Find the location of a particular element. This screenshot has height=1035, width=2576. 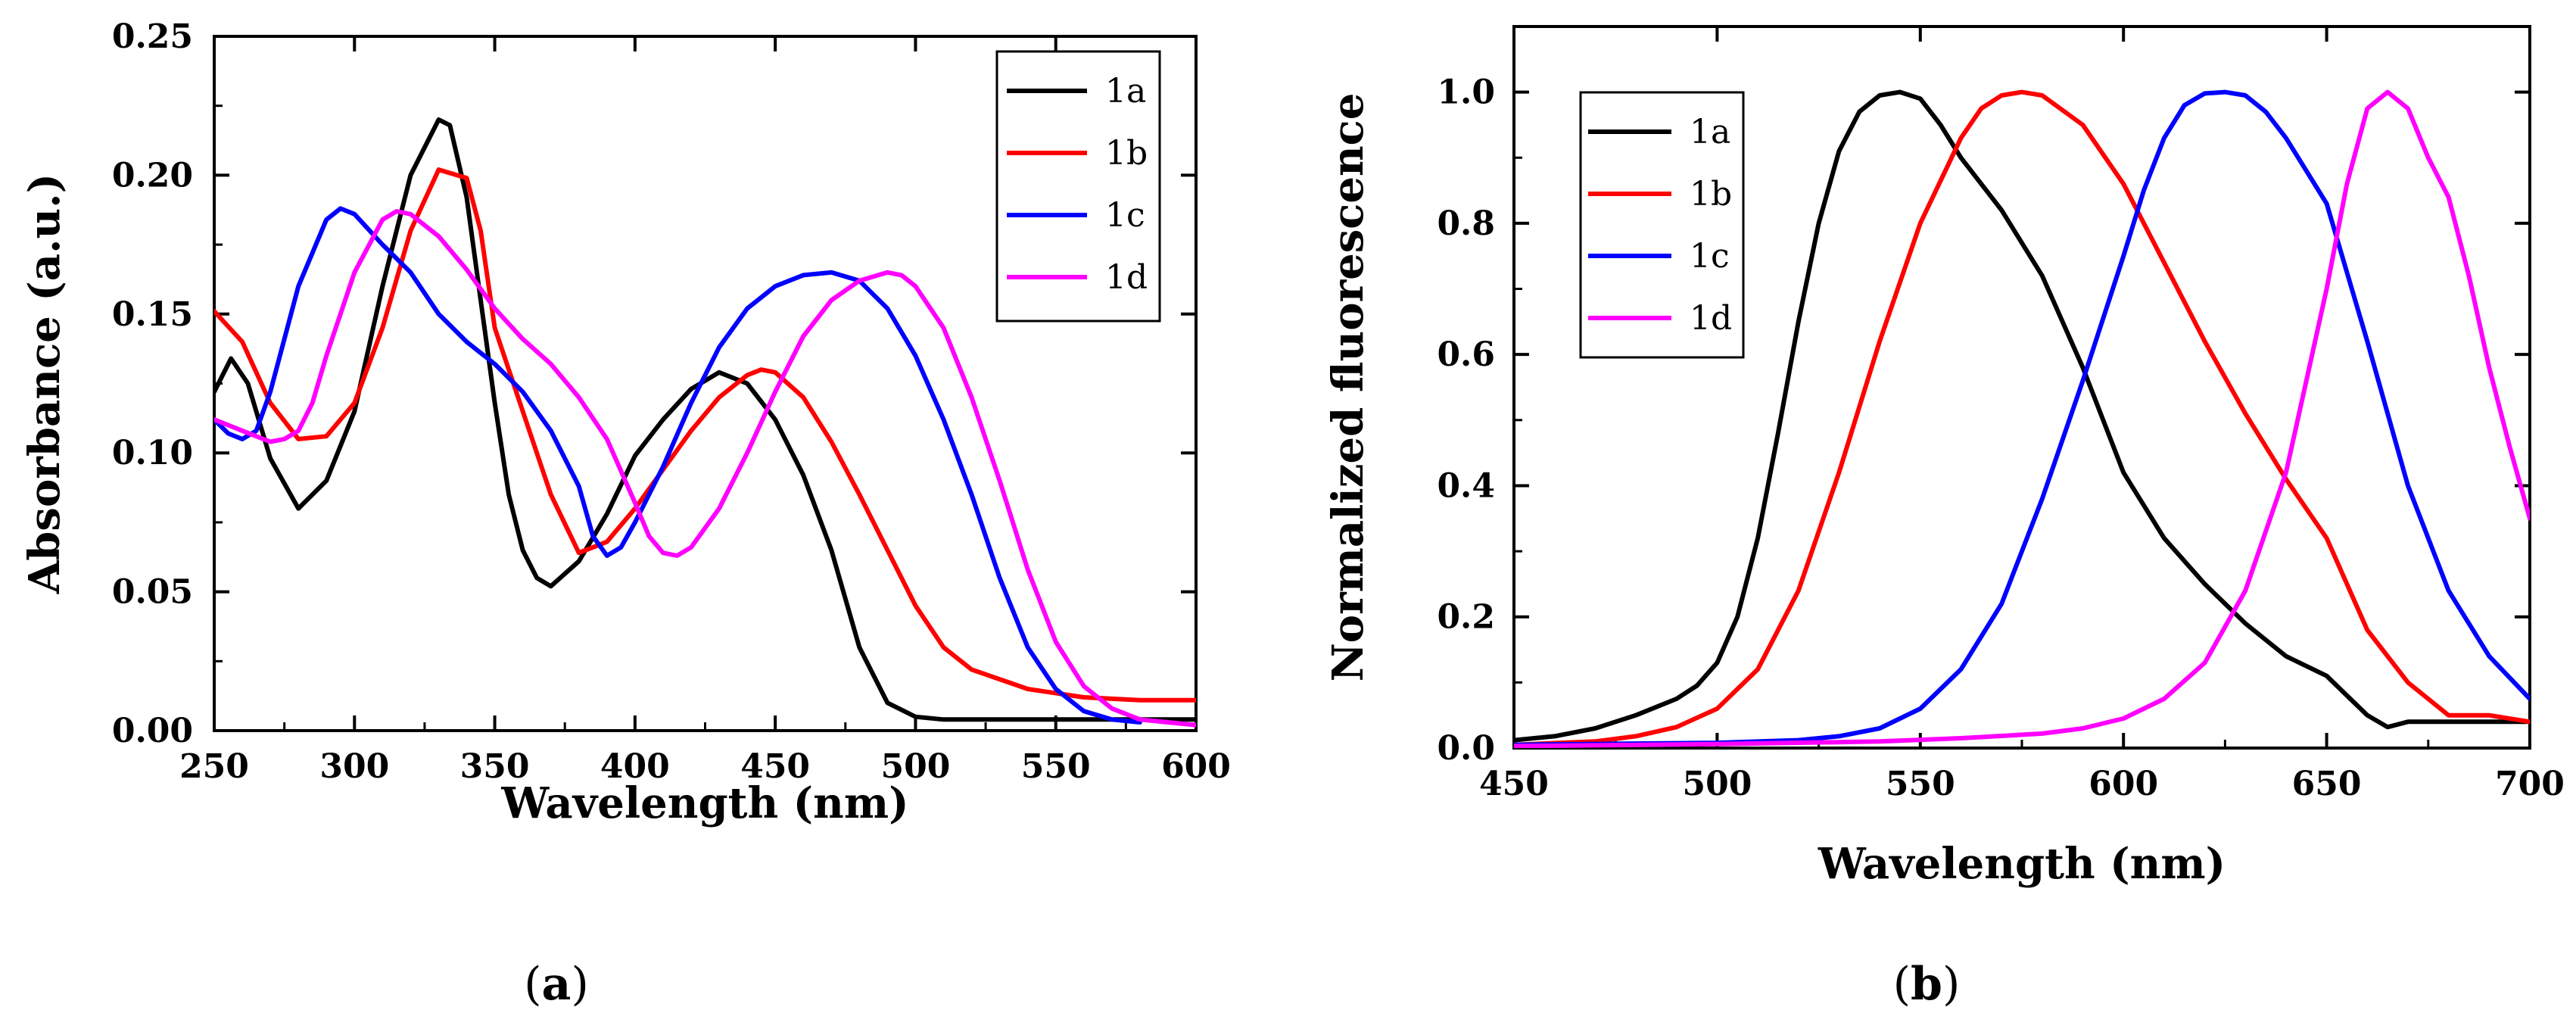

panel-a-label-letter: a is located at coordinates (557, 985).